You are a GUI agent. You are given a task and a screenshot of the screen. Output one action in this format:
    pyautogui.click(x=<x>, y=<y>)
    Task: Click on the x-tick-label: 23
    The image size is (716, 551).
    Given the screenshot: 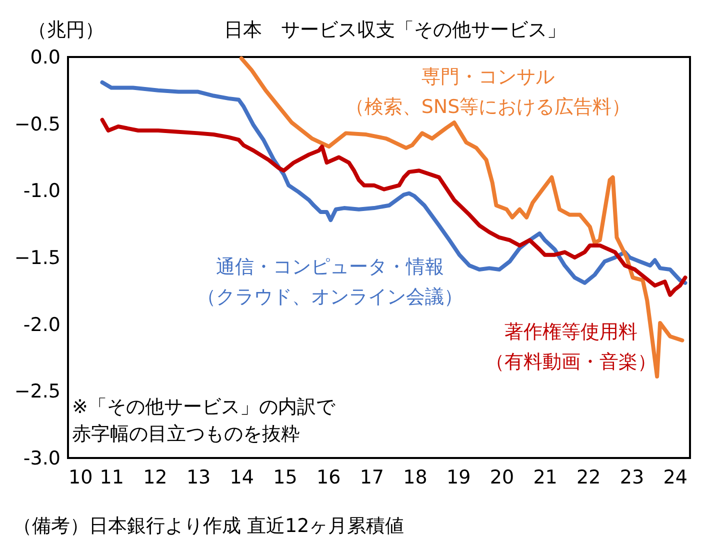 What is the action you would take?
    pyautogui.click(x=632, y=477)
    